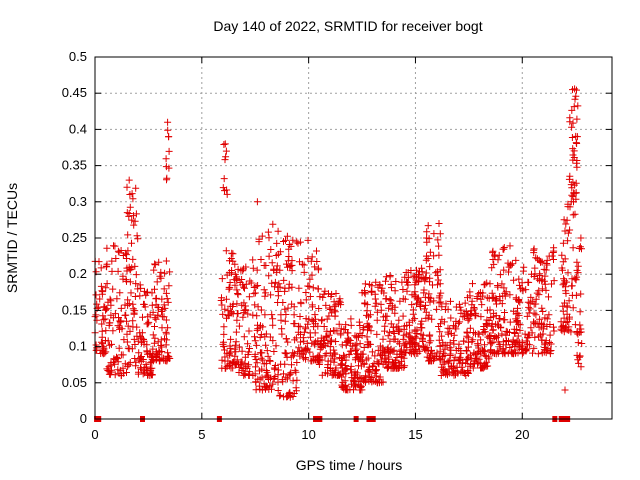 The image size is (640, 480). I want to click on x-tick-label: 0, so click(94, 434).